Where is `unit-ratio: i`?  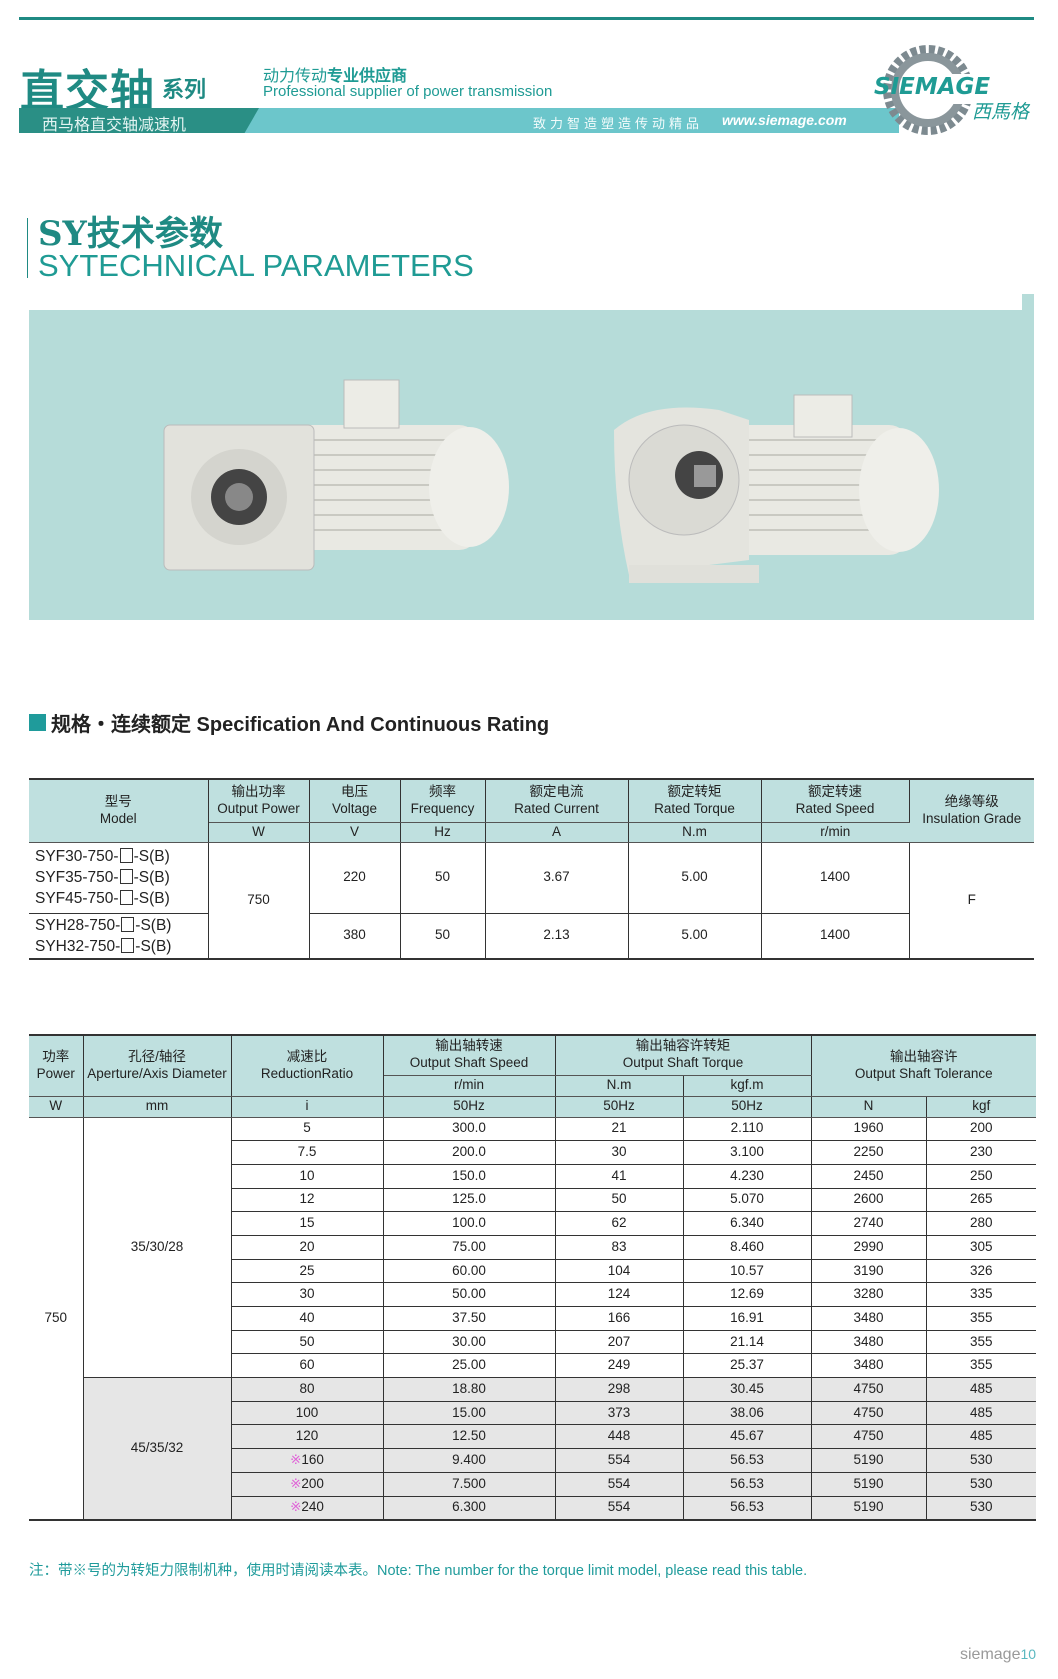 unit-ratio: i is located at coordinates (307, 1107).